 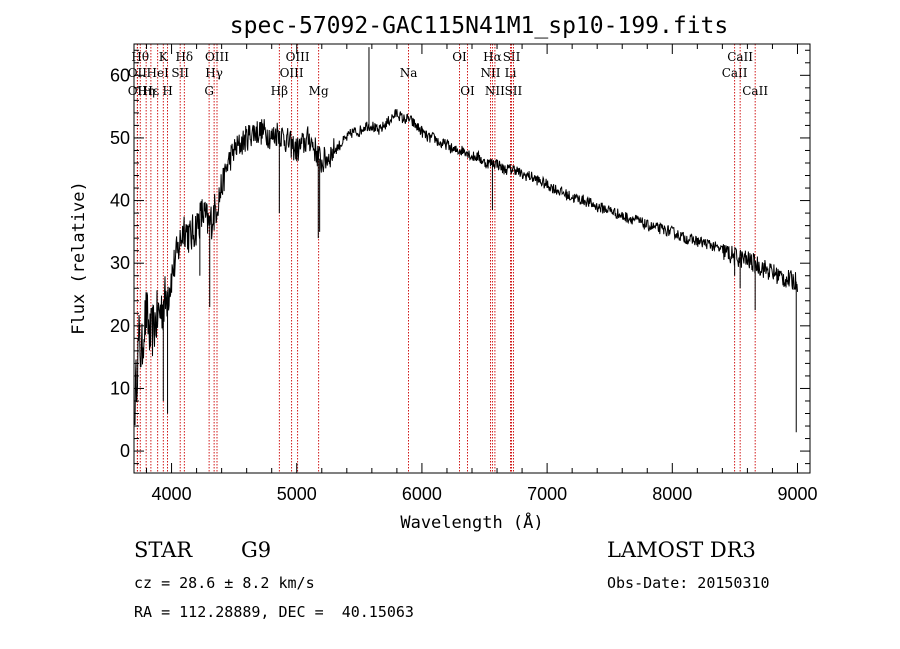 I want to click on line-marker-label: Na, so click(x=409, y=73).